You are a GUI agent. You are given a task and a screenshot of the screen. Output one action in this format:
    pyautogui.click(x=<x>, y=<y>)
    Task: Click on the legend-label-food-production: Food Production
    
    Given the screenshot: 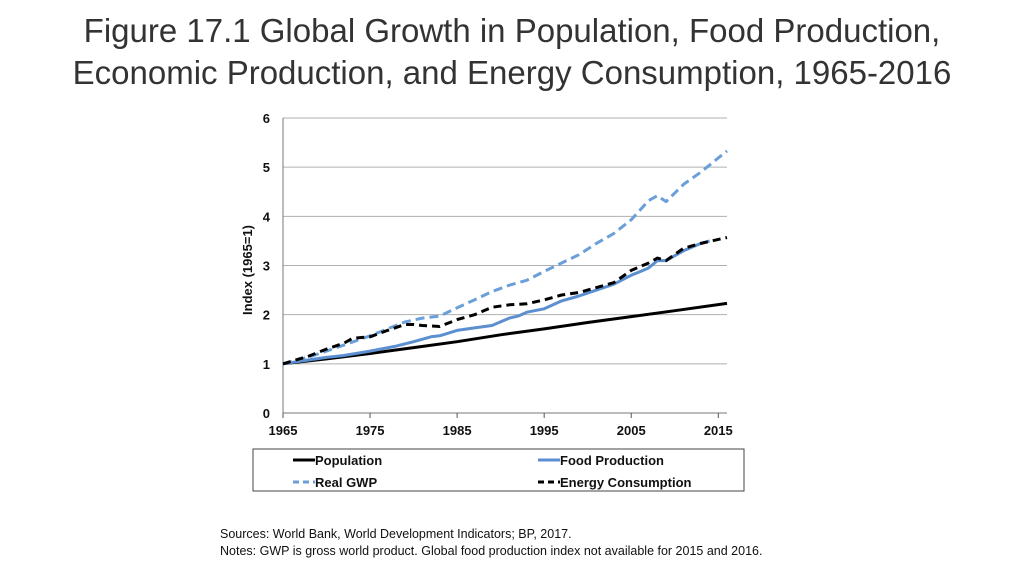 What is the action you would take?
    pyautogui.click(x=612, y=460)
    